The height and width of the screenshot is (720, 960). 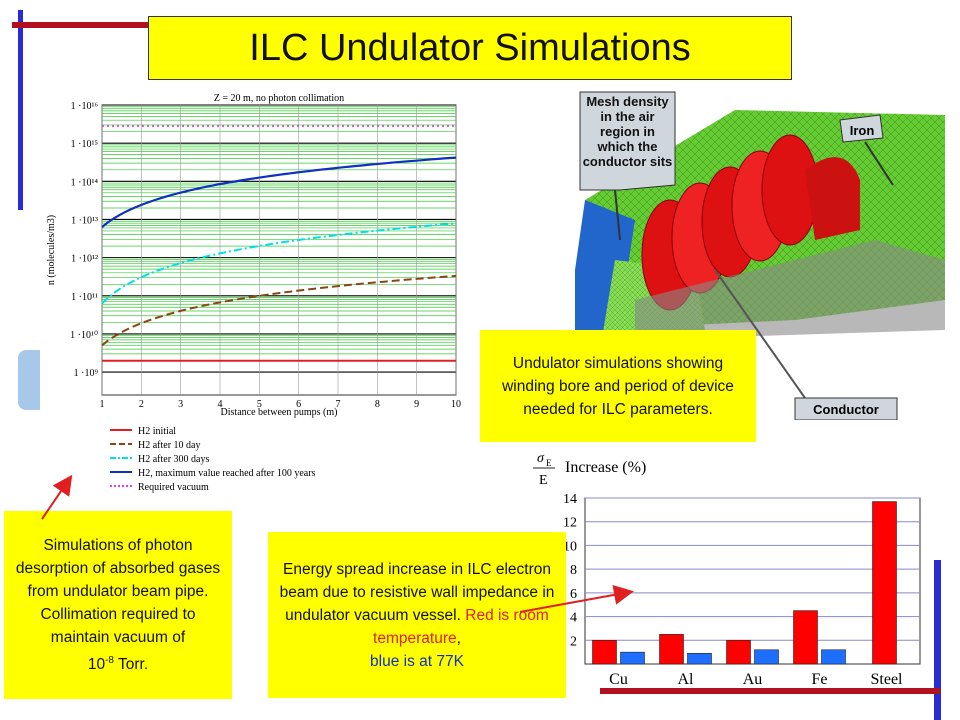 I want to click on plot-x-tick-label: 2, so click(x=141, y=404).